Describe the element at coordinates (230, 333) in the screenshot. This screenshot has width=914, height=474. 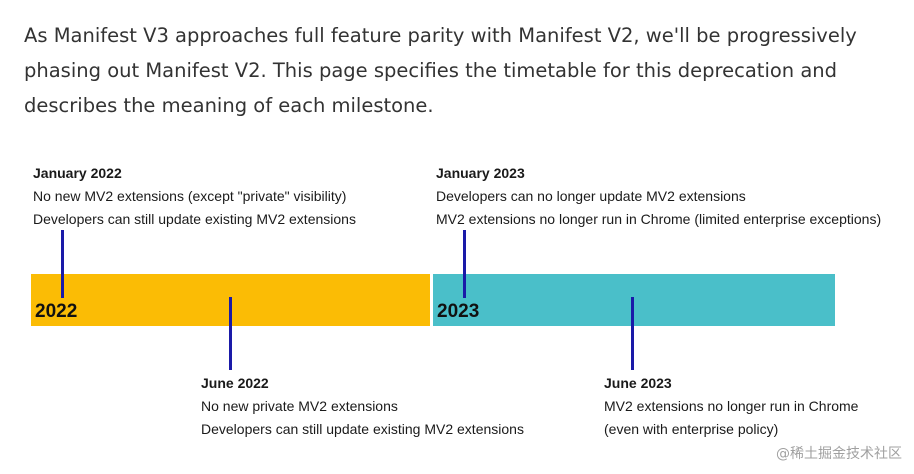
I see `marker-june-2022` at that location.